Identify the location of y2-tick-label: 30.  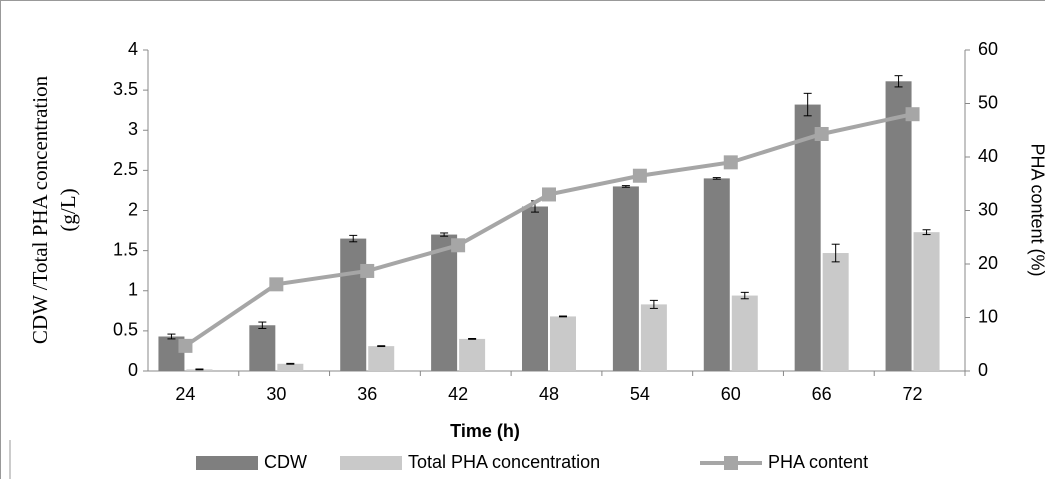
(988, 209).